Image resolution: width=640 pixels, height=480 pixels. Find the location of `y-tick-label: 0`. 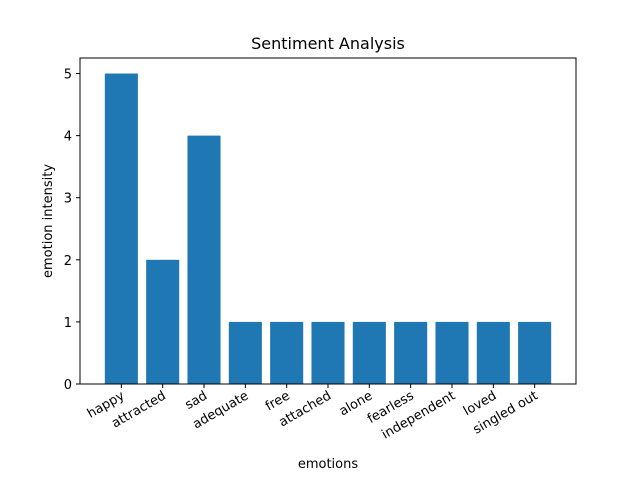

y-tick-label: 0 is located at coordinates (68, 385).